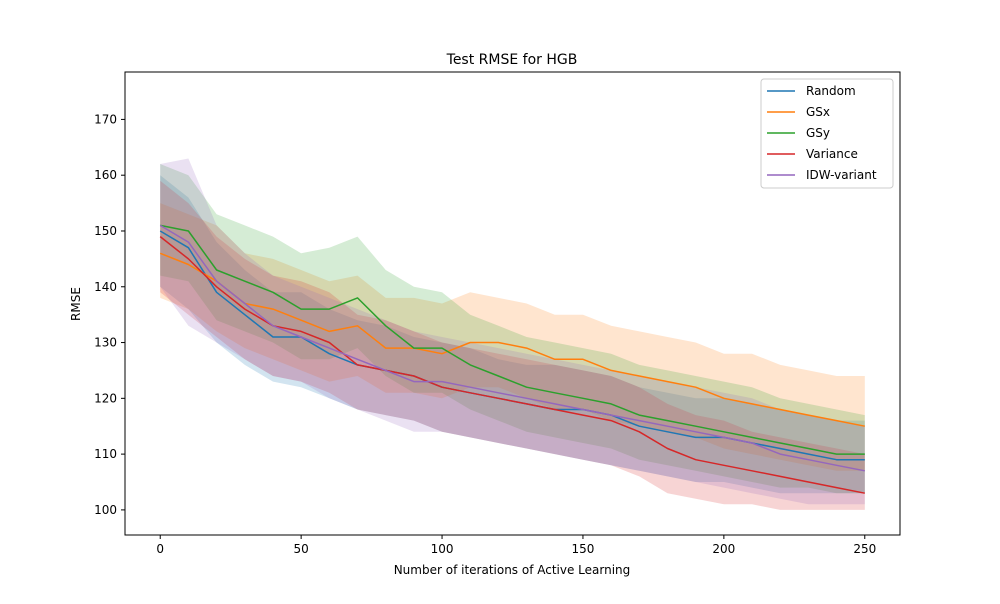 The image size is (1000, 604). I want to click on y-tick-label: 110, so click(105, 454).